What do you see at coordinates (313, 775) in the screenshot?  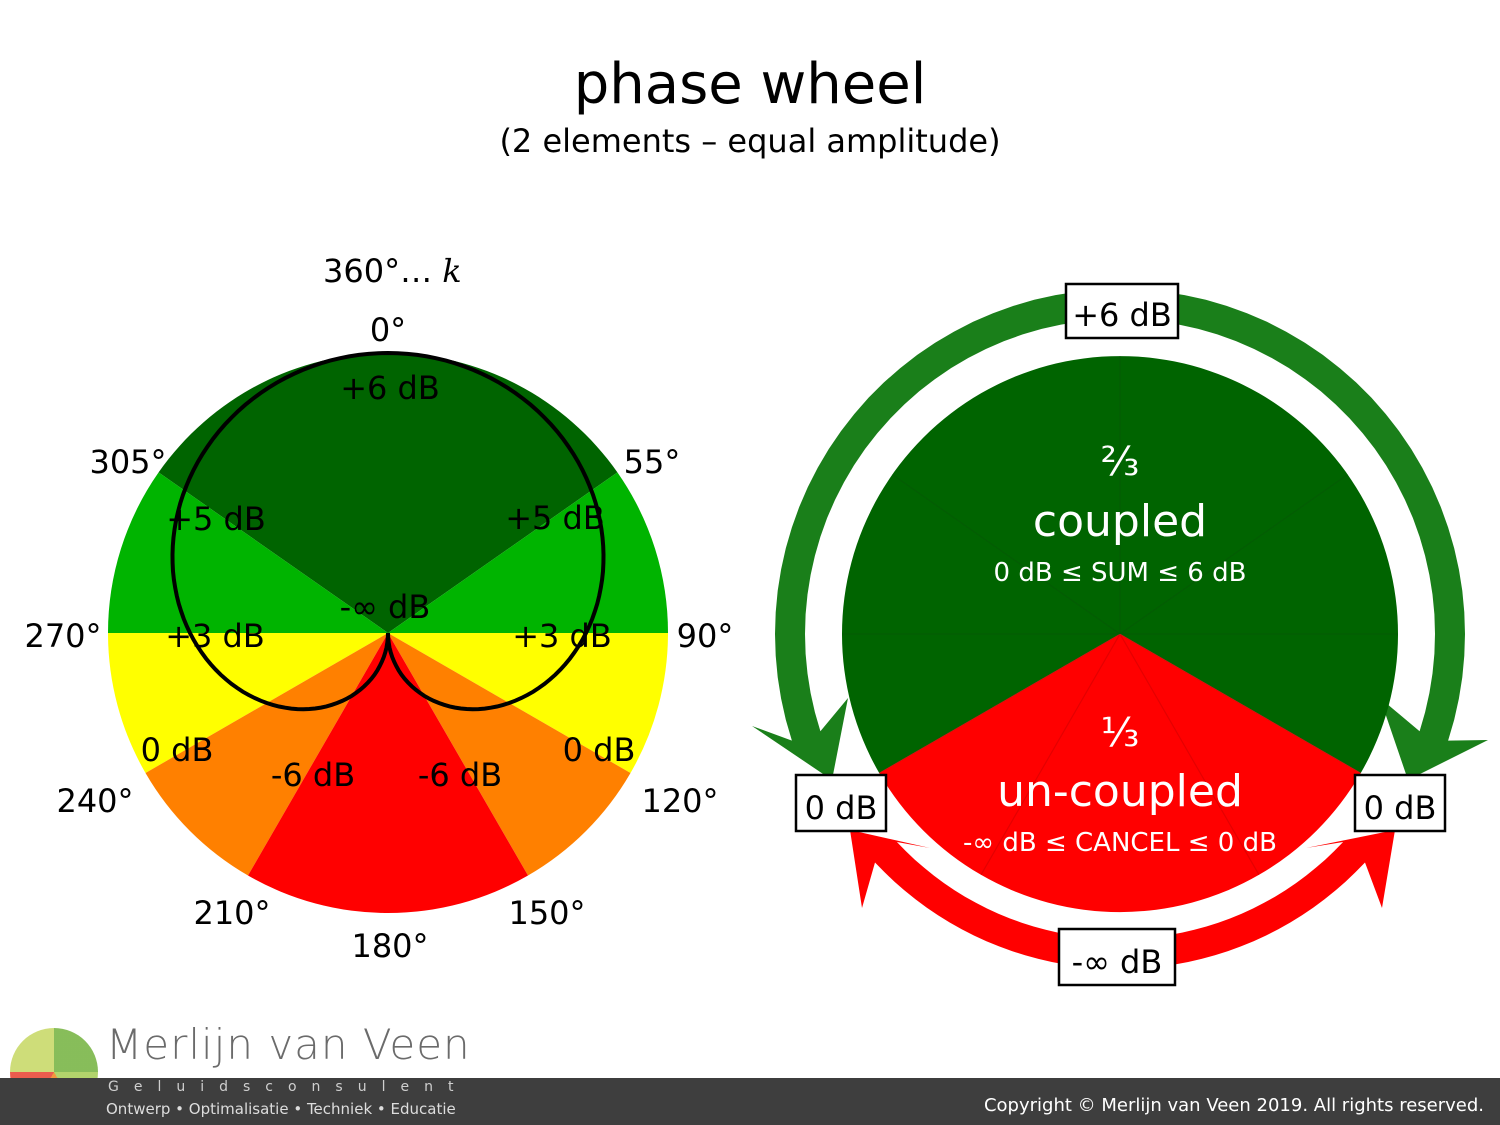 I see `zone-label-minus6-left: -6 dB` at bounding box center [313, 775].